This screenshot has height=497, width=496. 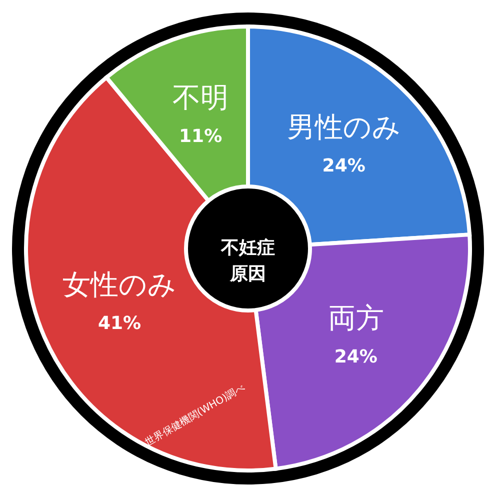 I want to click on slice-label: 女性のみ, so click(x=119, y=285).